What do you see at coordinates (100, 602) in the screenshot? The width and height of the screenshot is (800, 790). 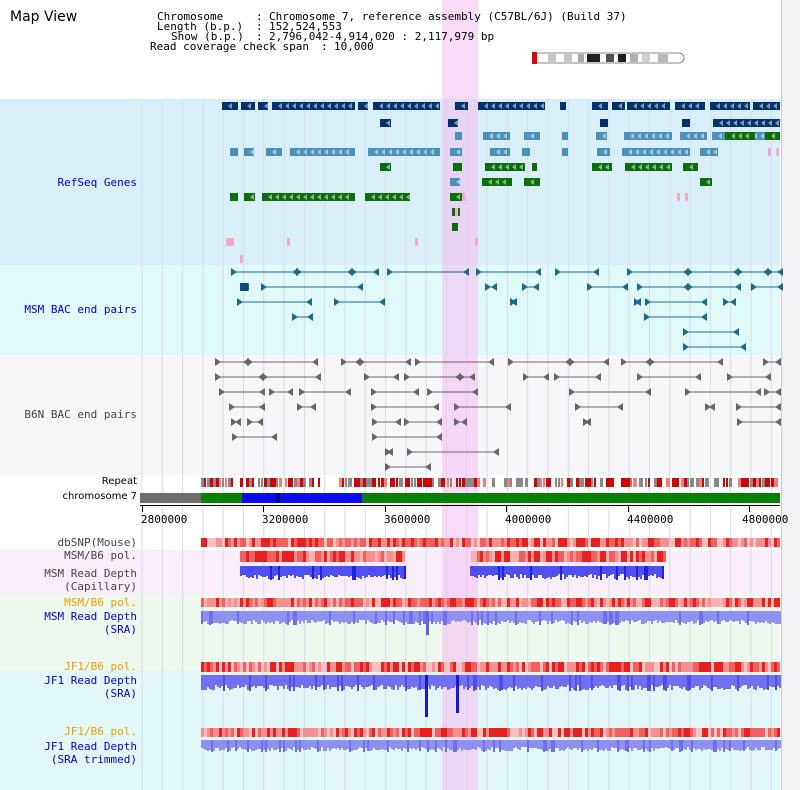 I see `msm-pol-sra-label: MSM/B6 pol.` at bounding box center [100, 602].